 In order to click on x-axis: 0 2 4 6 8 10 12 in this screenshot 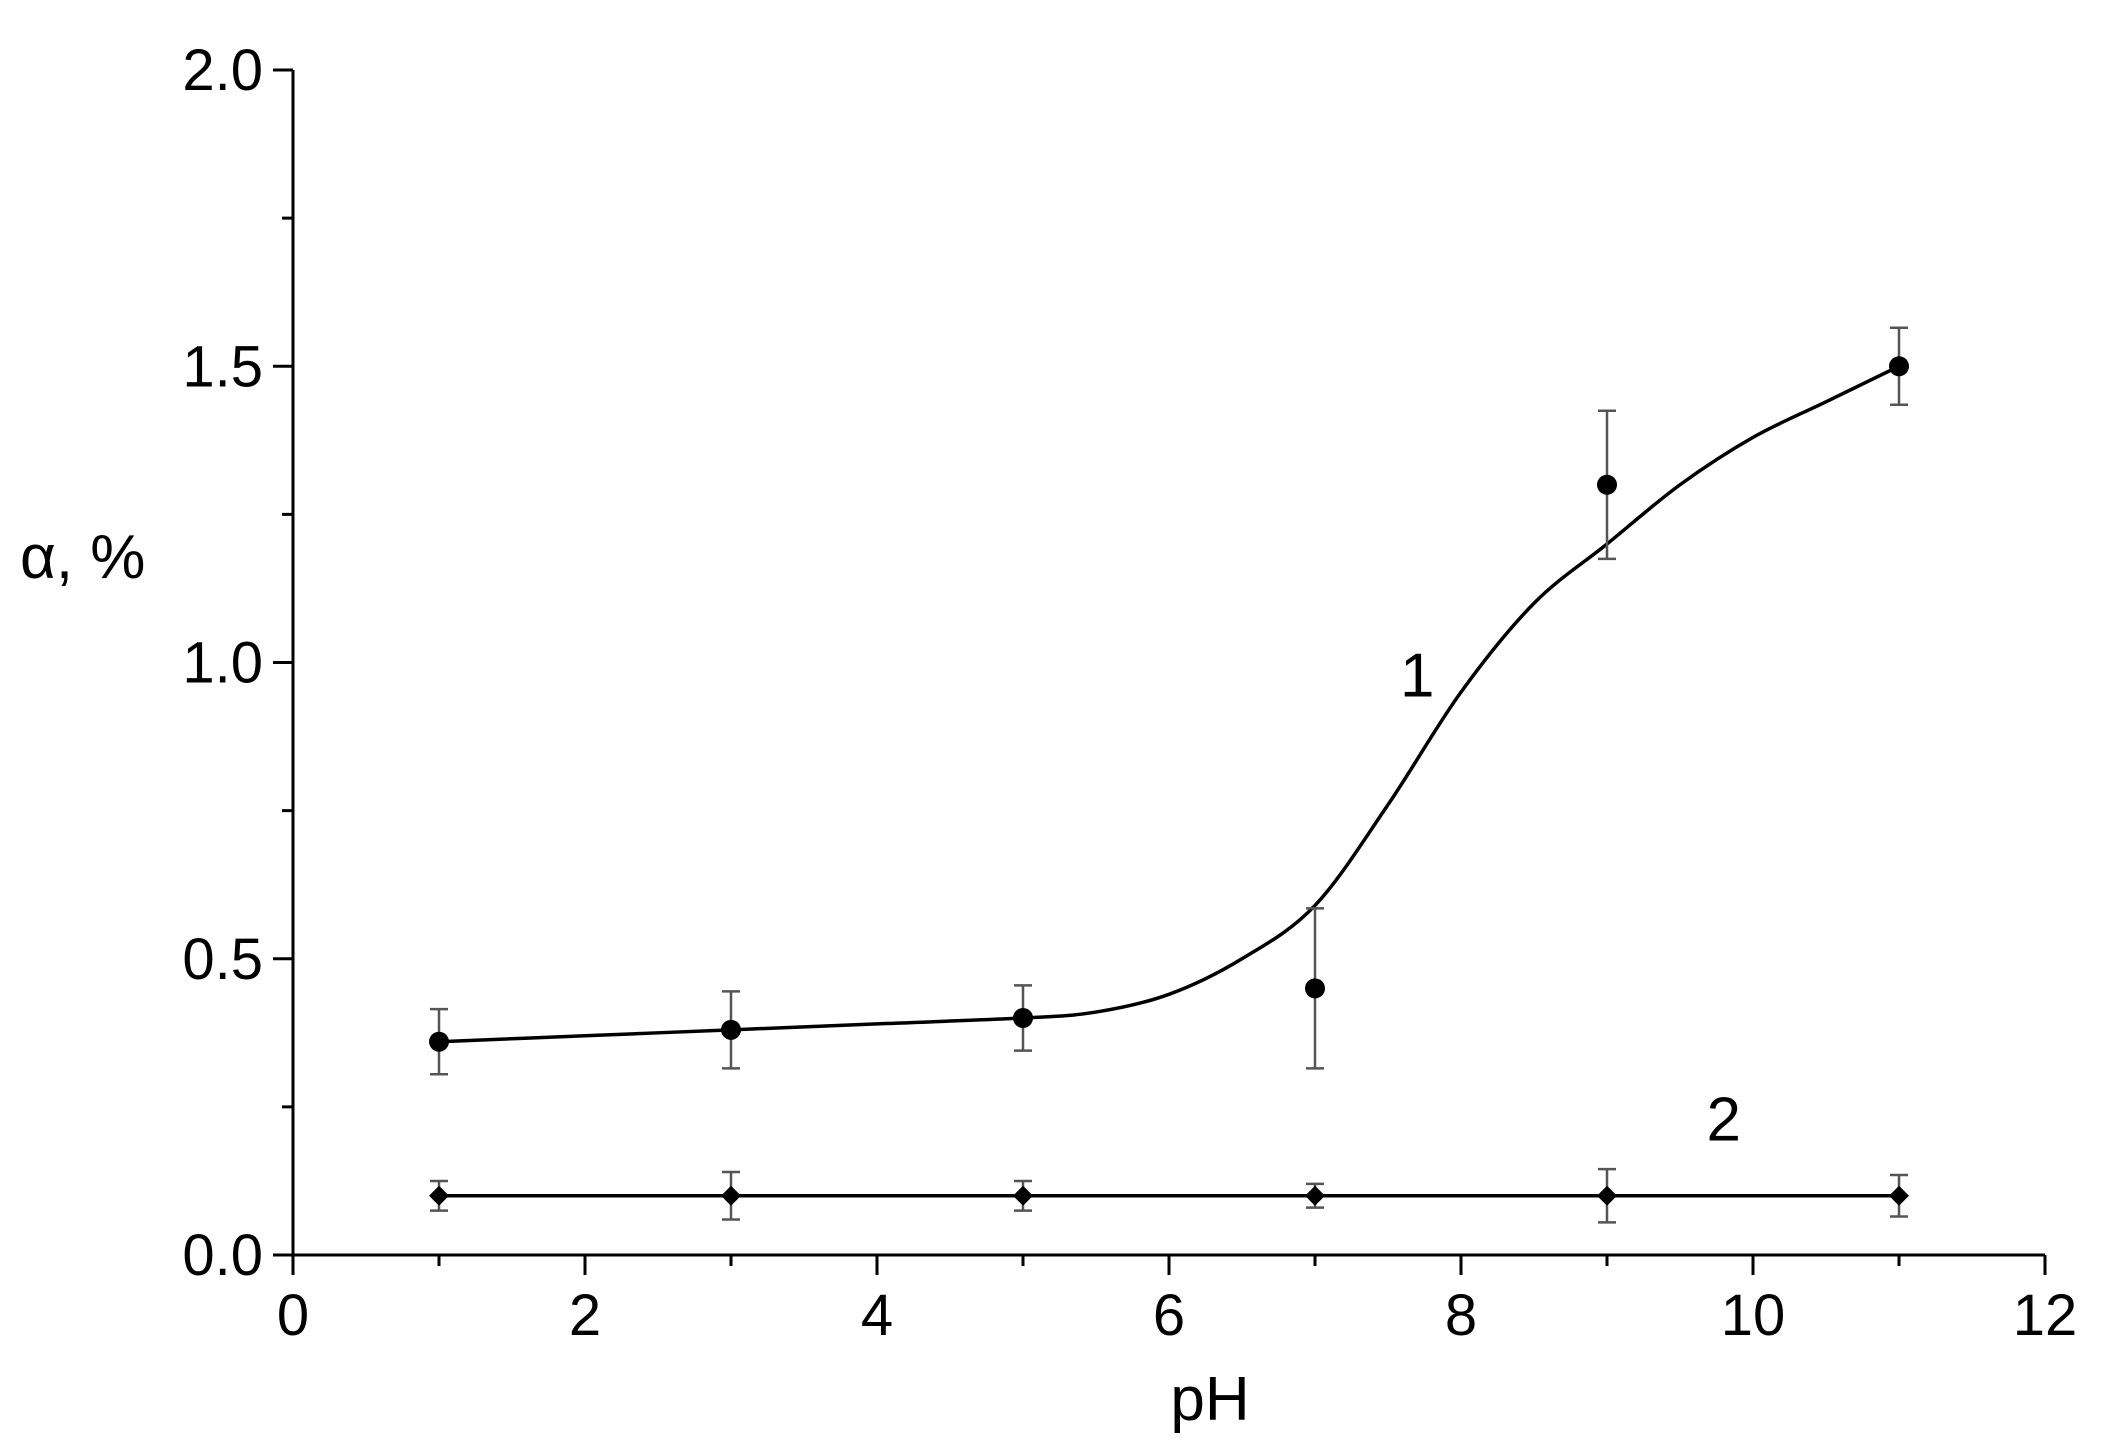, I will do `click(1177, 1300)`.